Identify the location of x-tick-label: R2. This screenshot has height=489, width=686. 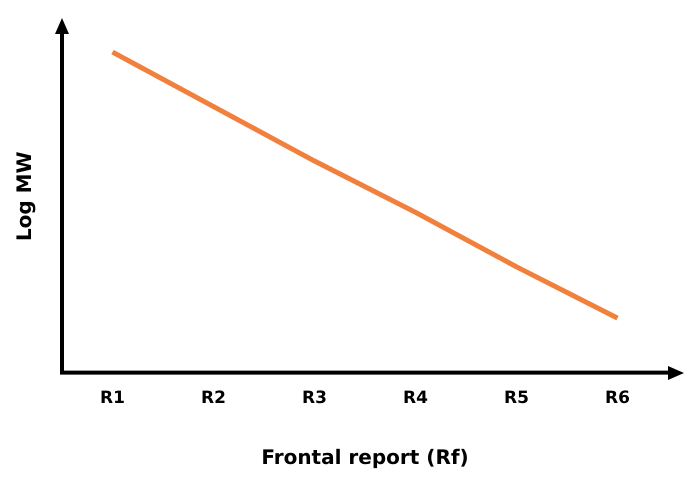
(213, 398).